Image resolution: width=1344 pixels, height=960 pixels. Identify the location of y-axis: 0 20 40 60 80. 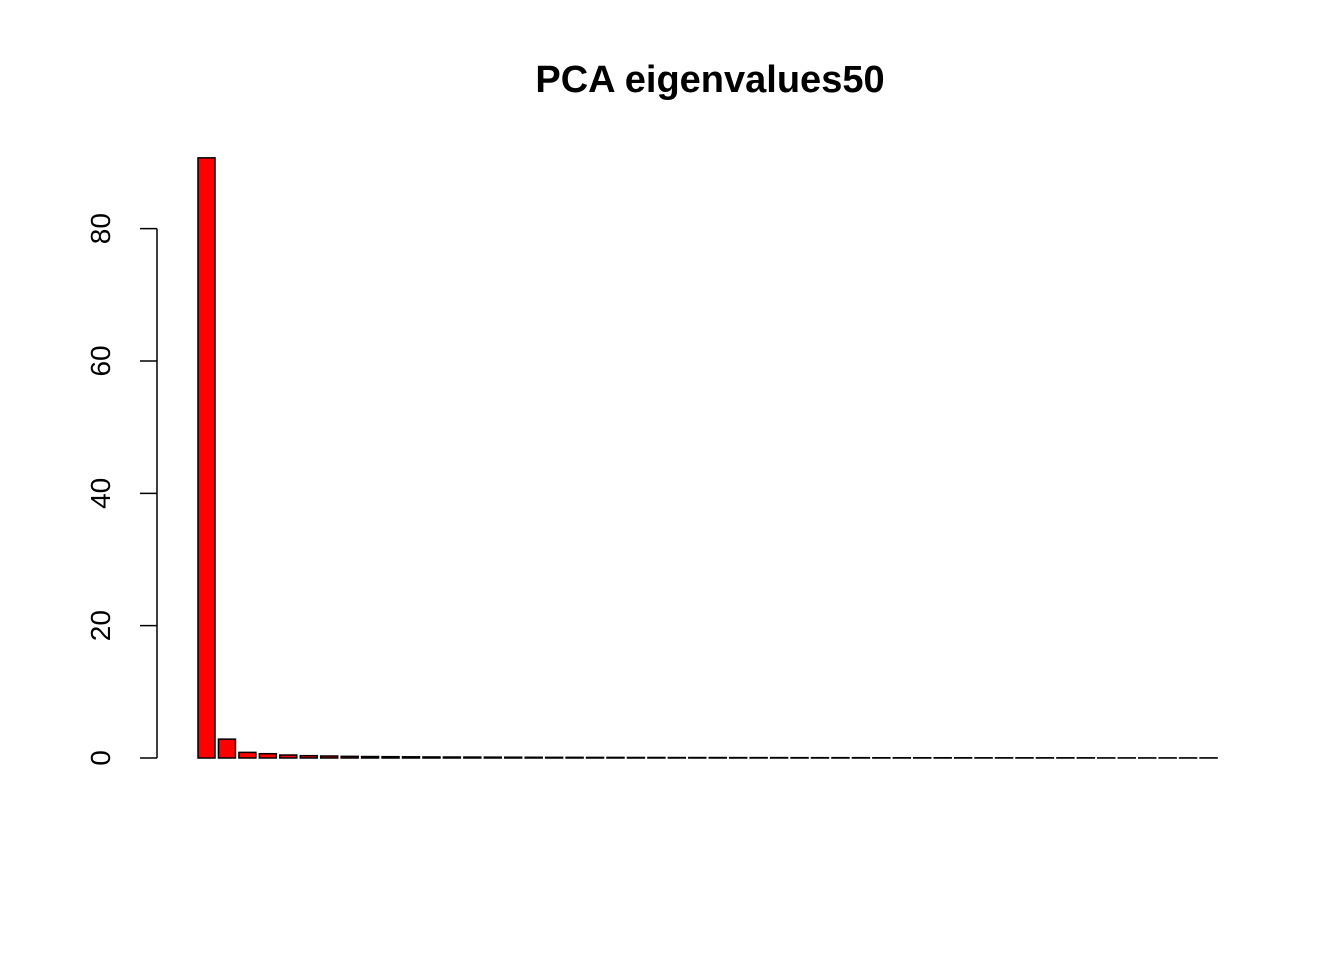
(121, 489).